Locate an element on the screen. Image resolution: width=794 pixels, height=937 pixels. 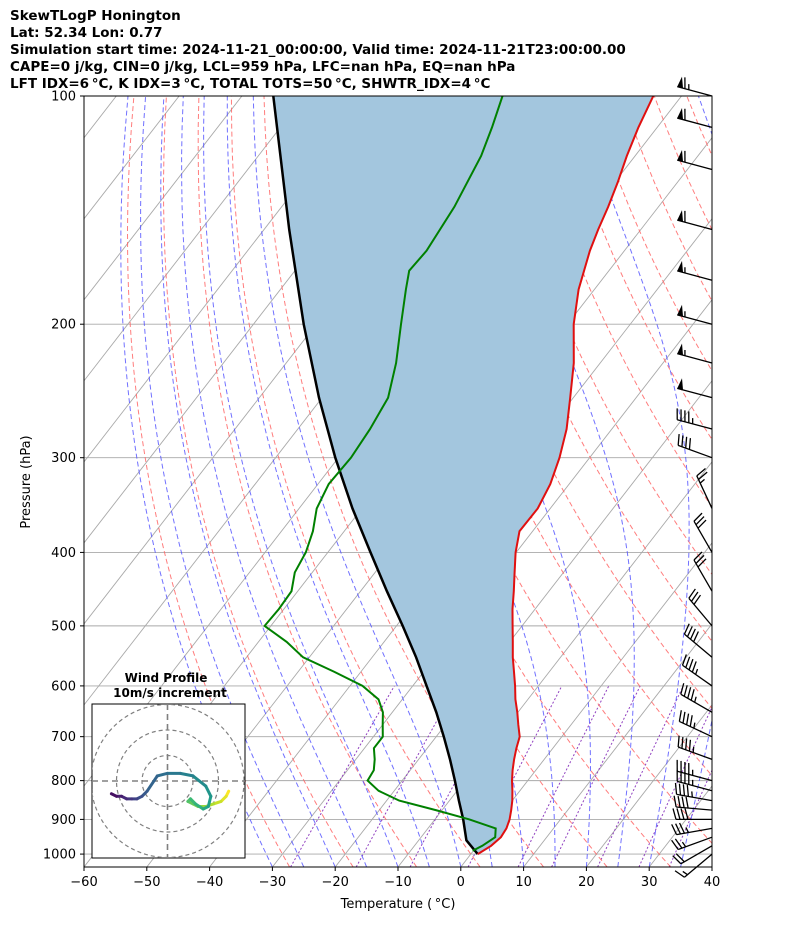
x-tick-label: −10 is located at coordinates (397, 882).